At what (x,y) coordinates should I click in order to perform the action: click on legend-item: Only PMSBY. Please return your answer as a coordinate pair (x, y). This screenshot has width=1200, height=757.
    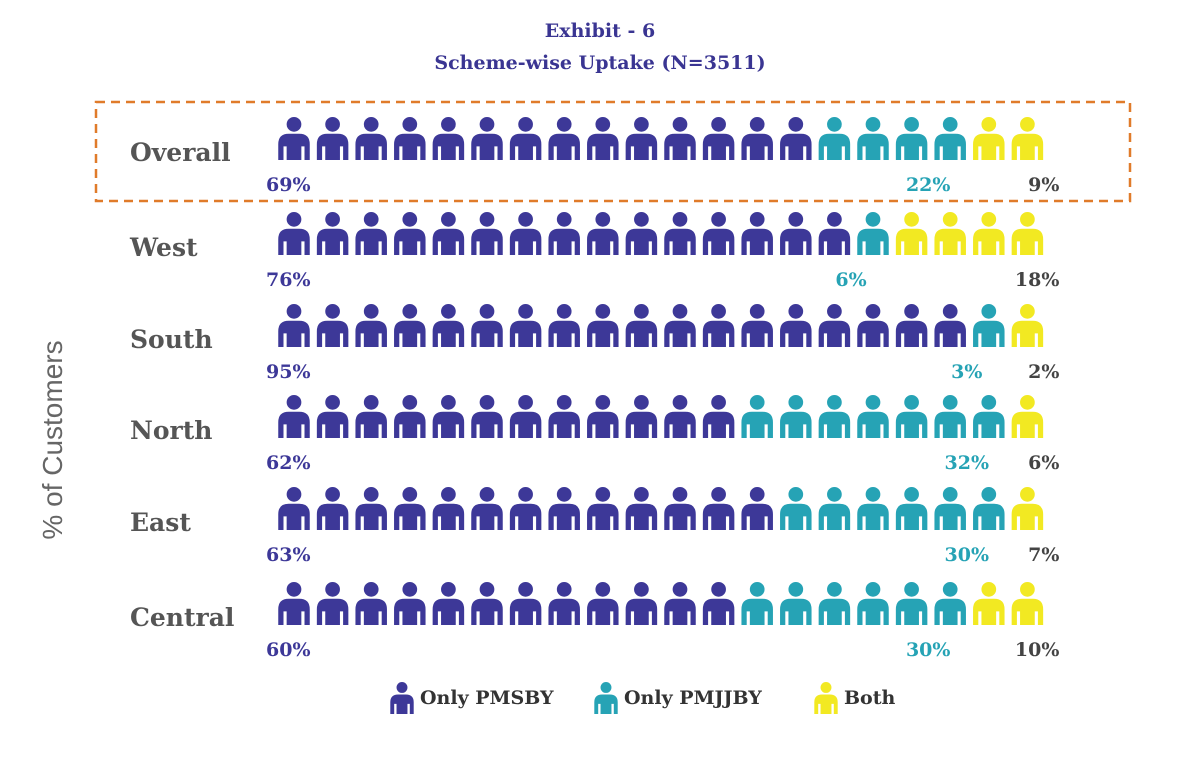
    Looking at the image, I should click on (472, 698).